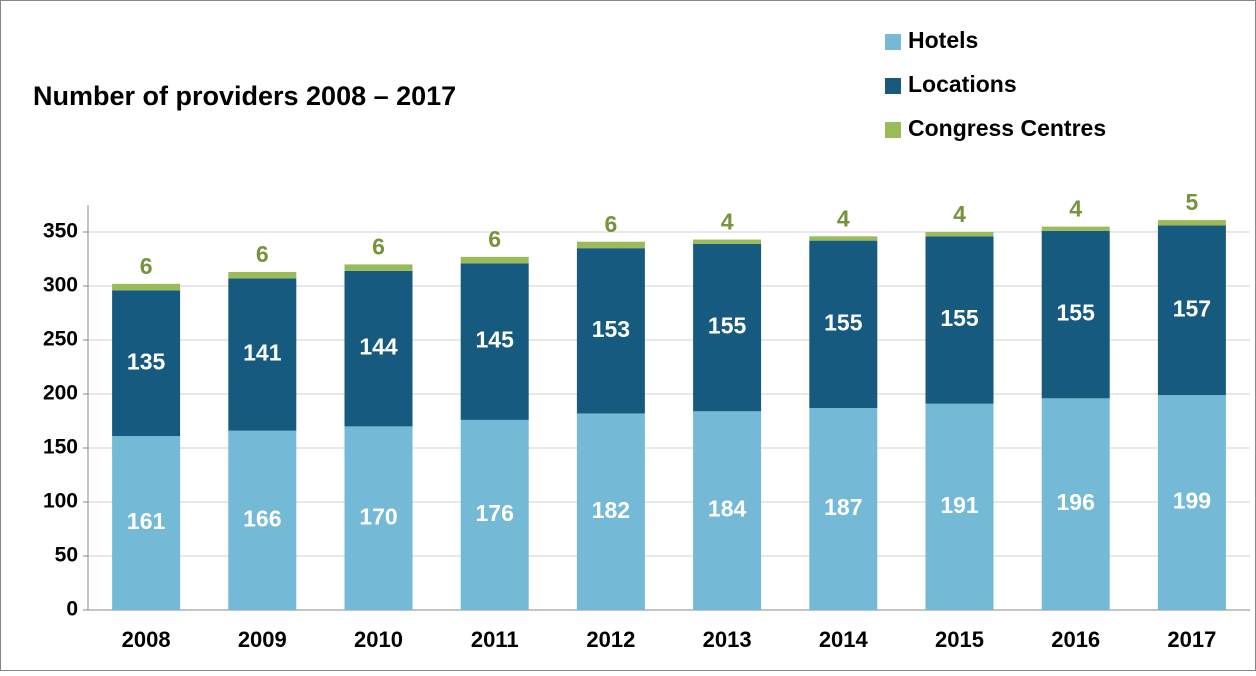  Describe the element at coordinates (60, 231) in the screenshot. I see `y-tick-label: 350` at that location.